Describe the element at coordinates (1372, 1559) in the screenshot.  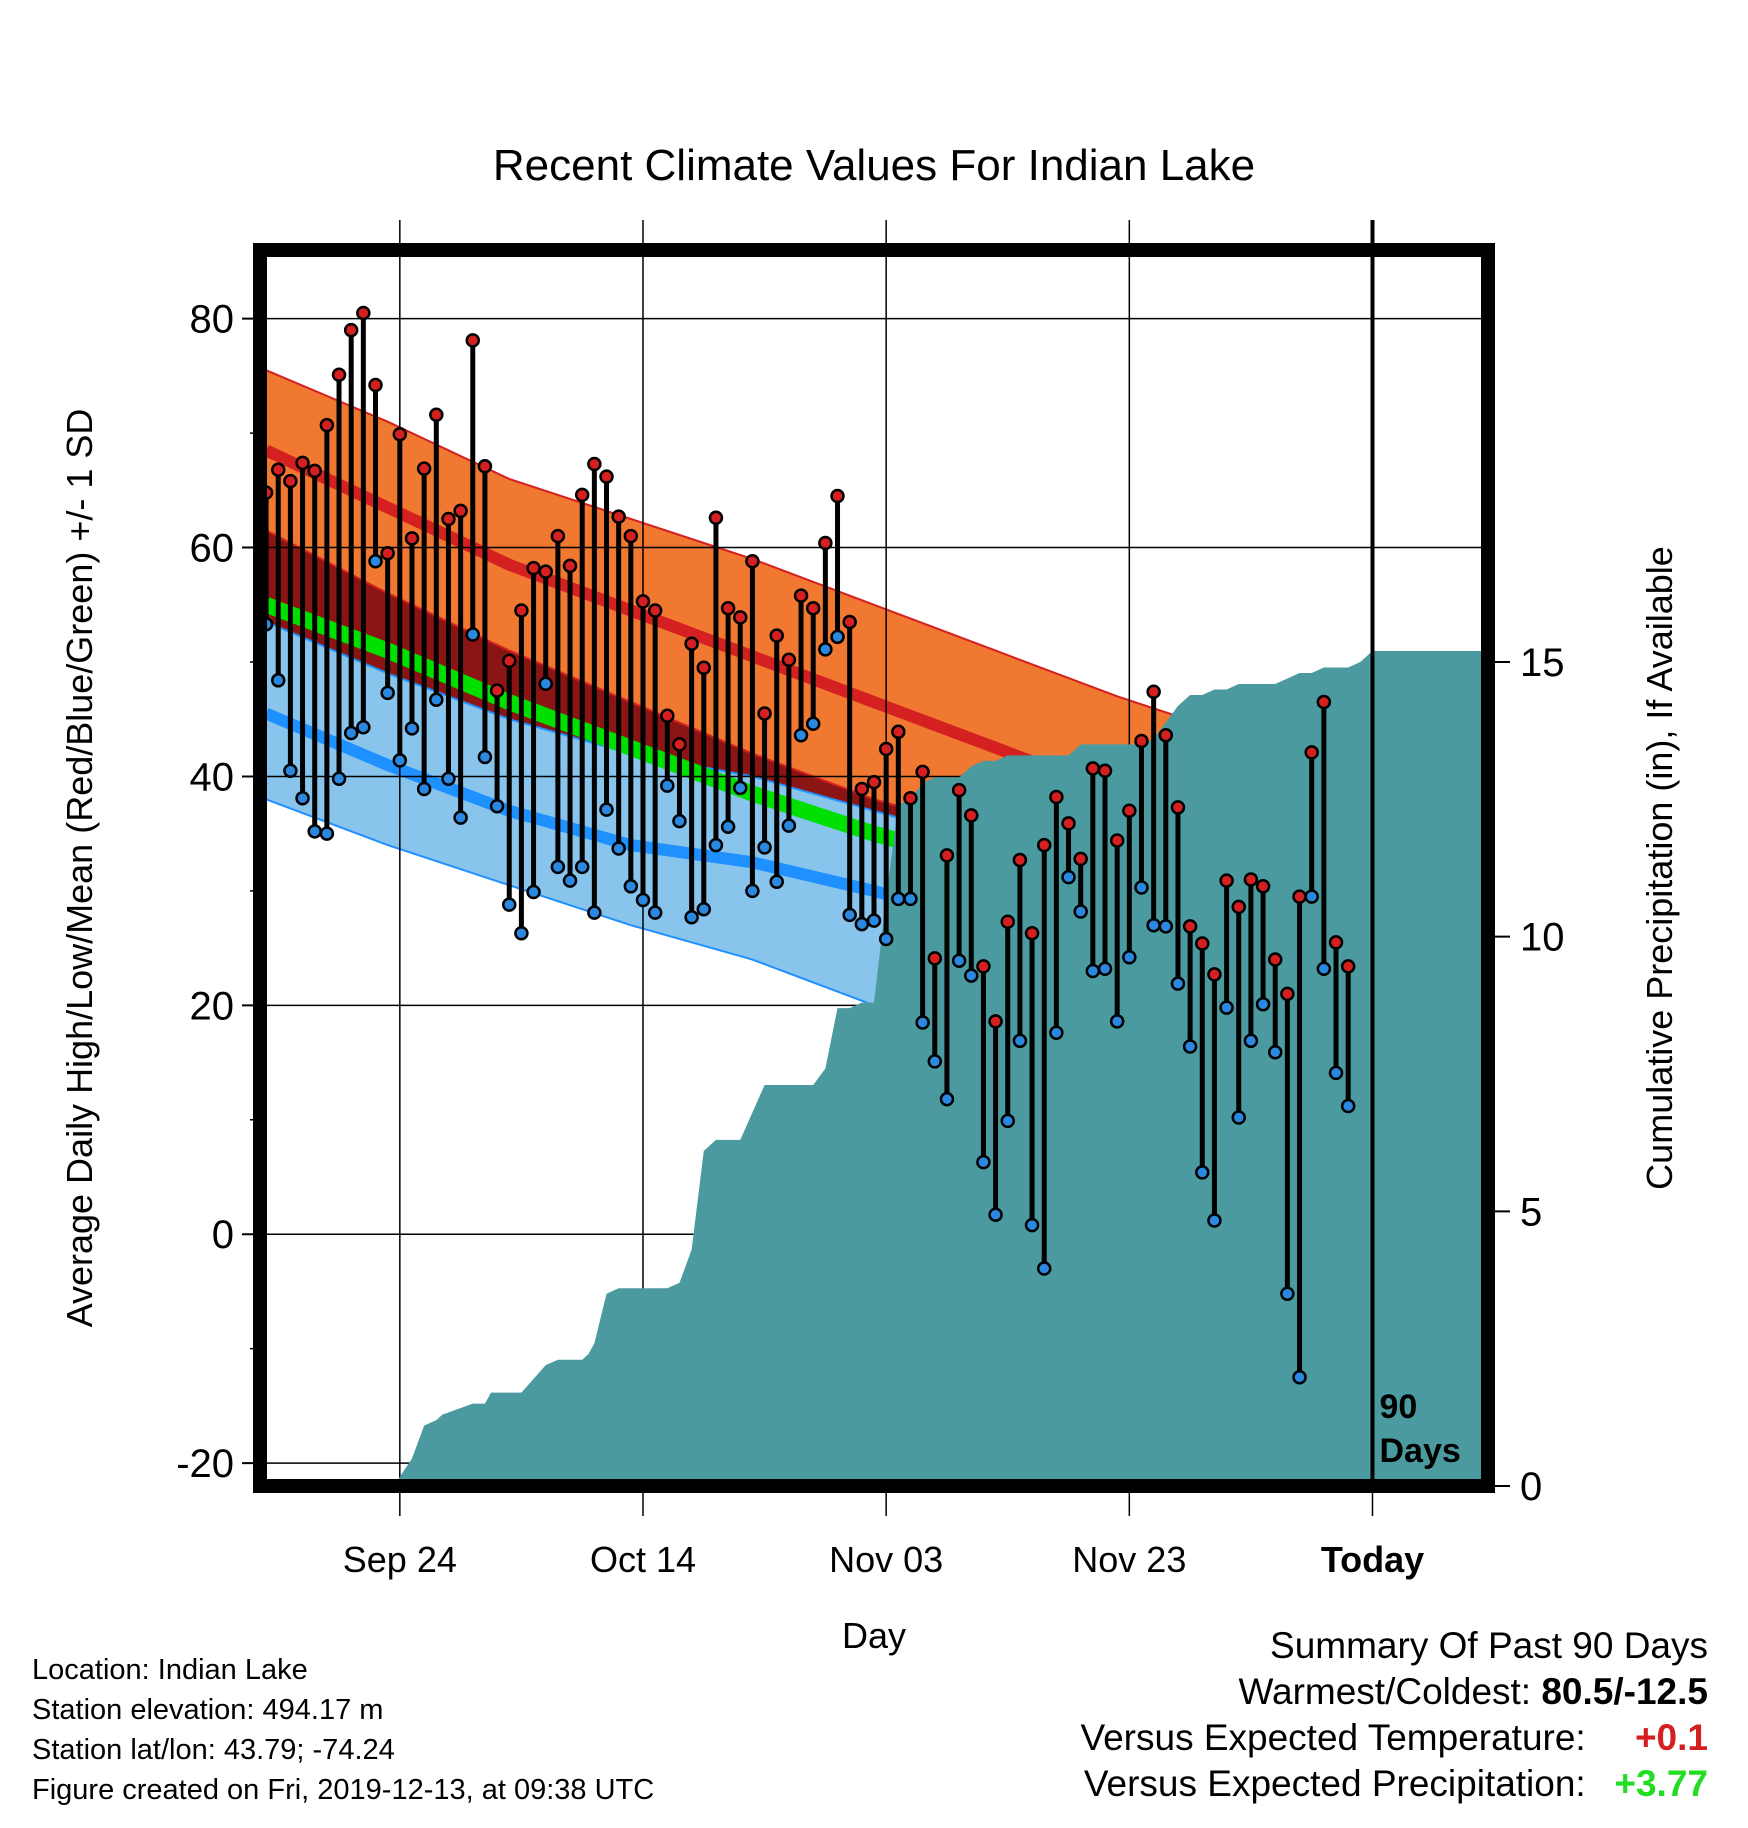
I see `x-tick-label: Today` at that location.